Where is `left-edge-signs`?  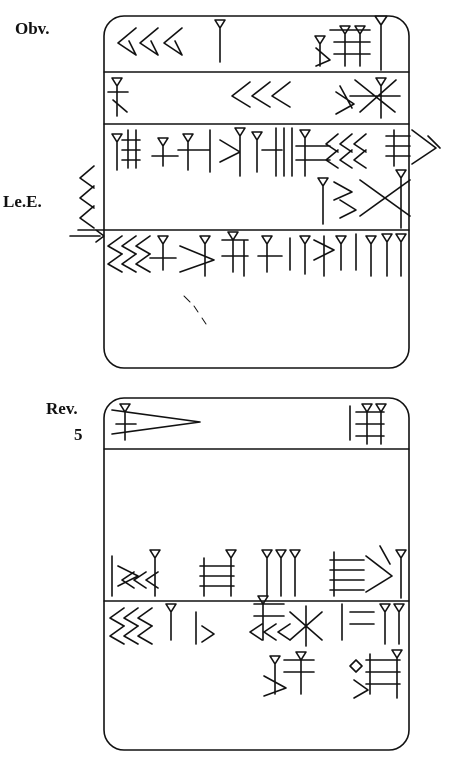 left-edge-signs is located at coordinates (87, 204).